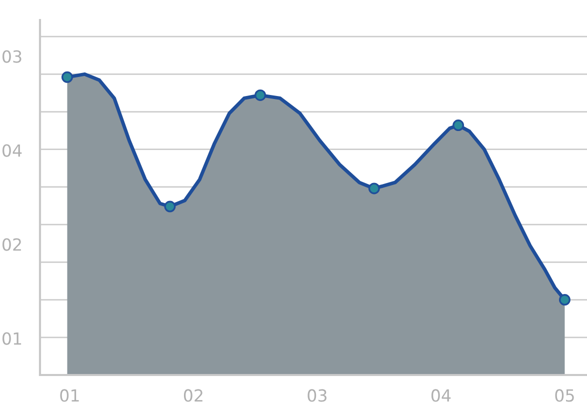  Describe the element at coordinates (441, 395) in the screenshot. I see `x-tick-label: 04` at that location.